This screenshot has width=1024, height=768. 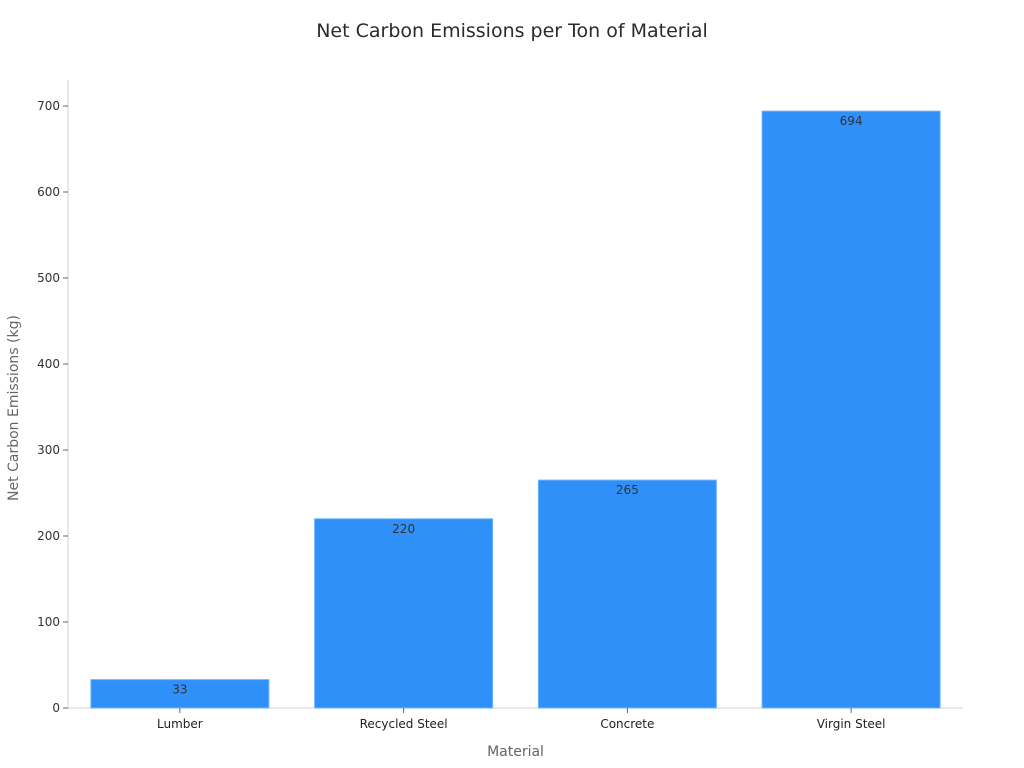 What do you see at coordinates (56, 708) in the screenshot?
I see `y-tick-label: 0` at bounding box center [56, 708].